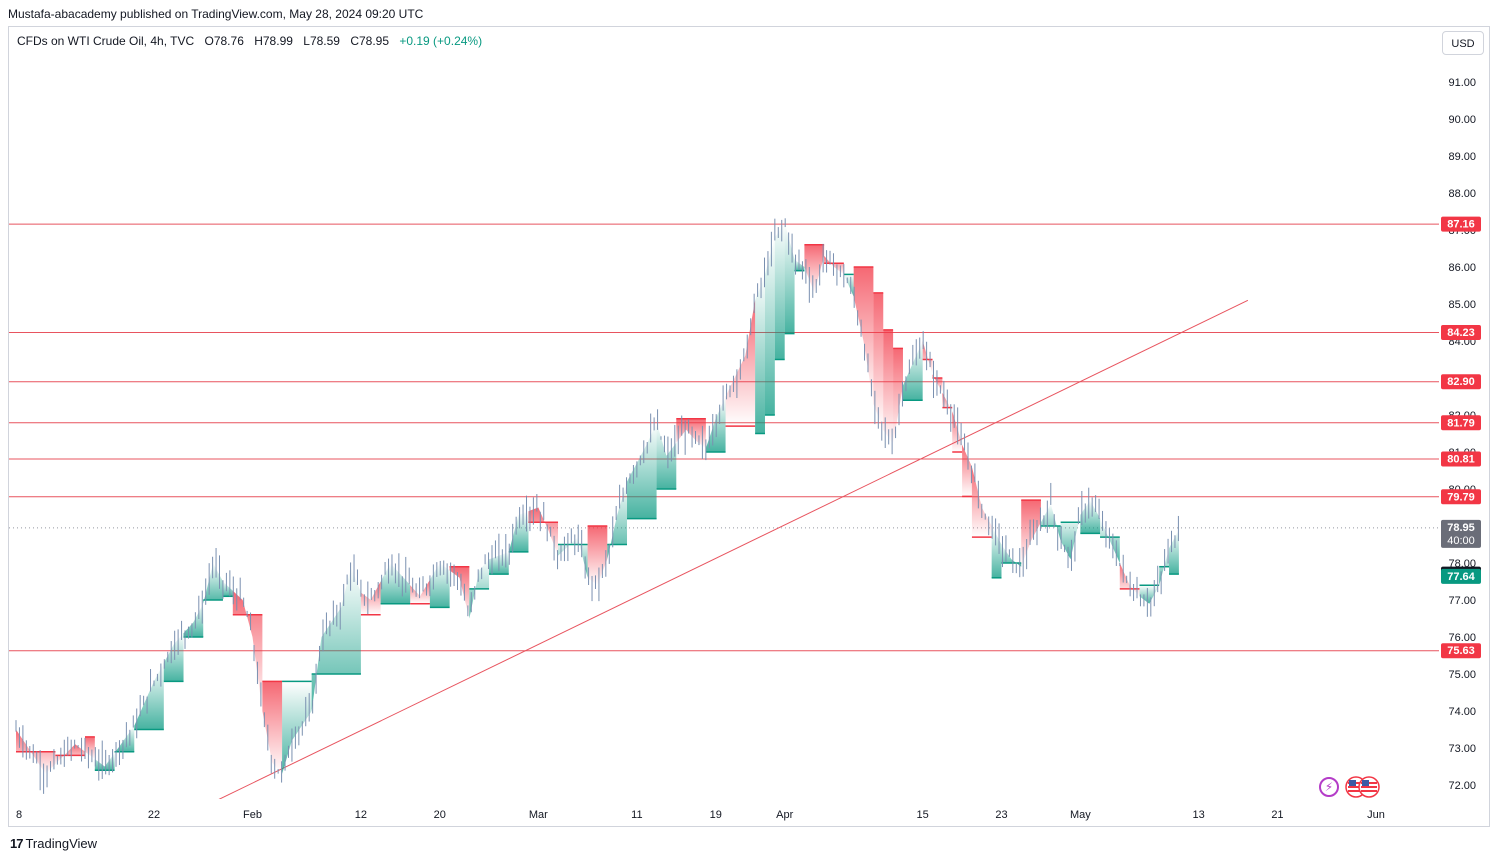 The width and height of the screenshot is (1500, 861). What do you see at coordinates (370, 41) in the screenshot?
I see `ohlc-close: C78.95` at bounding box center [370, 41].